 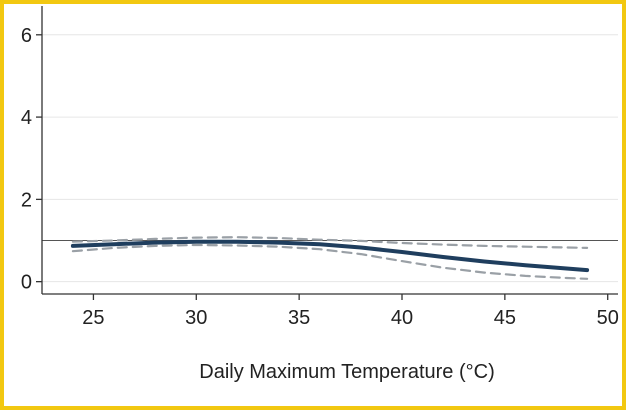 What do you see at coordinates (299, 318) in the screenshot?
I see `x-tick-label: 35` at bounding box center [299, 318].